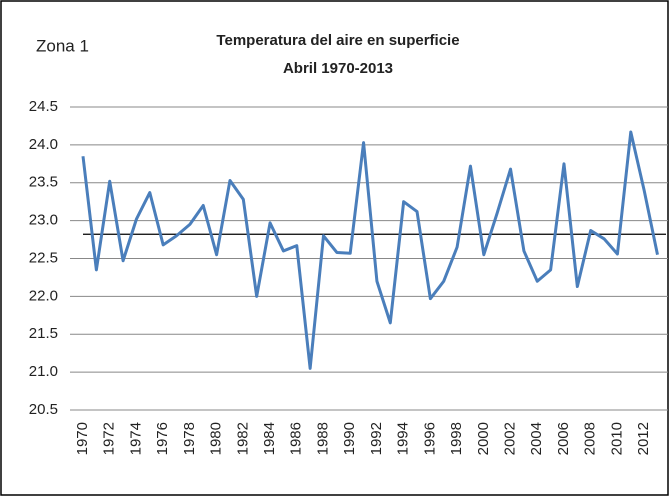  Describe the element at coordinates (590, 438) in the screenshot. I see `x-tick-label: 2008` at that location.